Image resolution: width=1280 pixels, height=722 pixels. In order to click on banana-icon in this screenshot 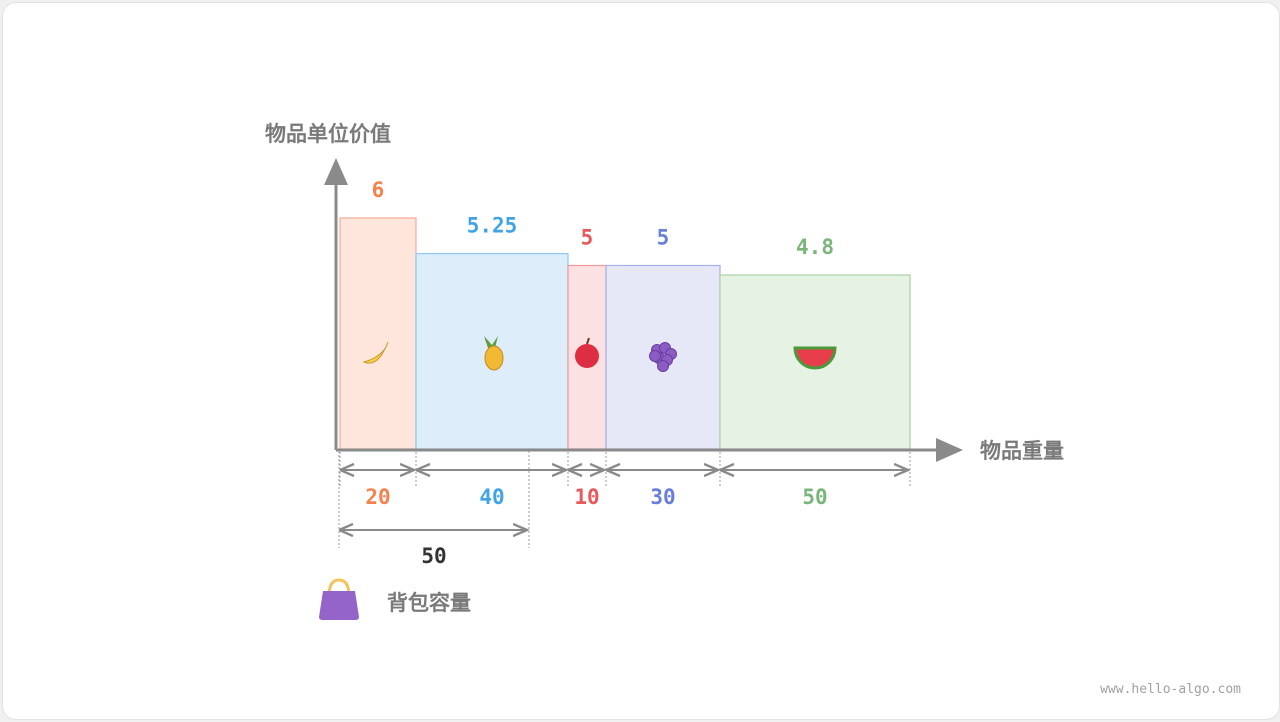, I will do `click(375, 352)`.